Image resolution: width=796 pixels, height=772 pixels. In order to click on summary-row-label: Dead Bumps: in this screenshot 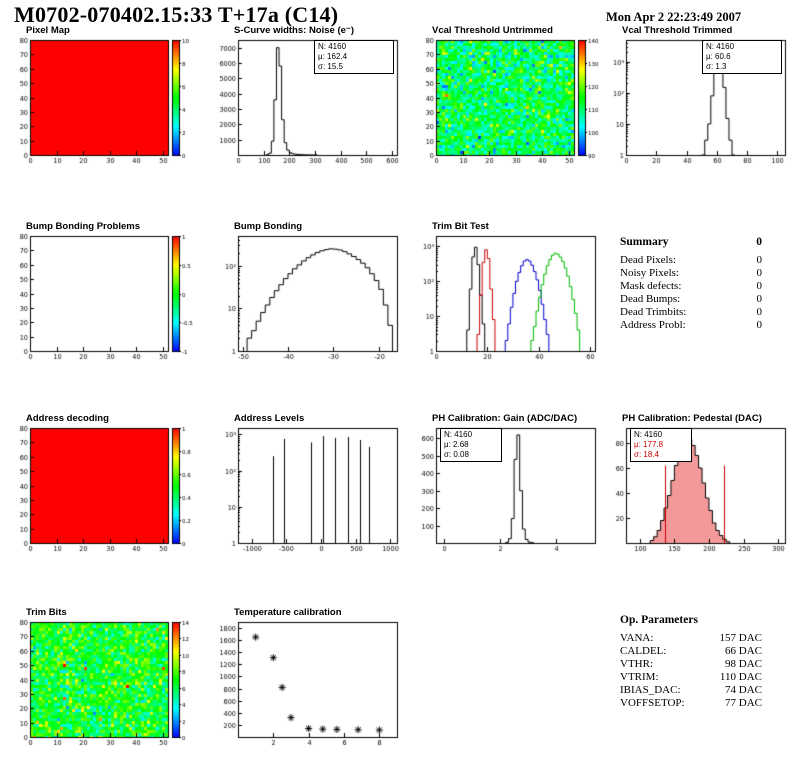, I will do `click(650, 299)`.